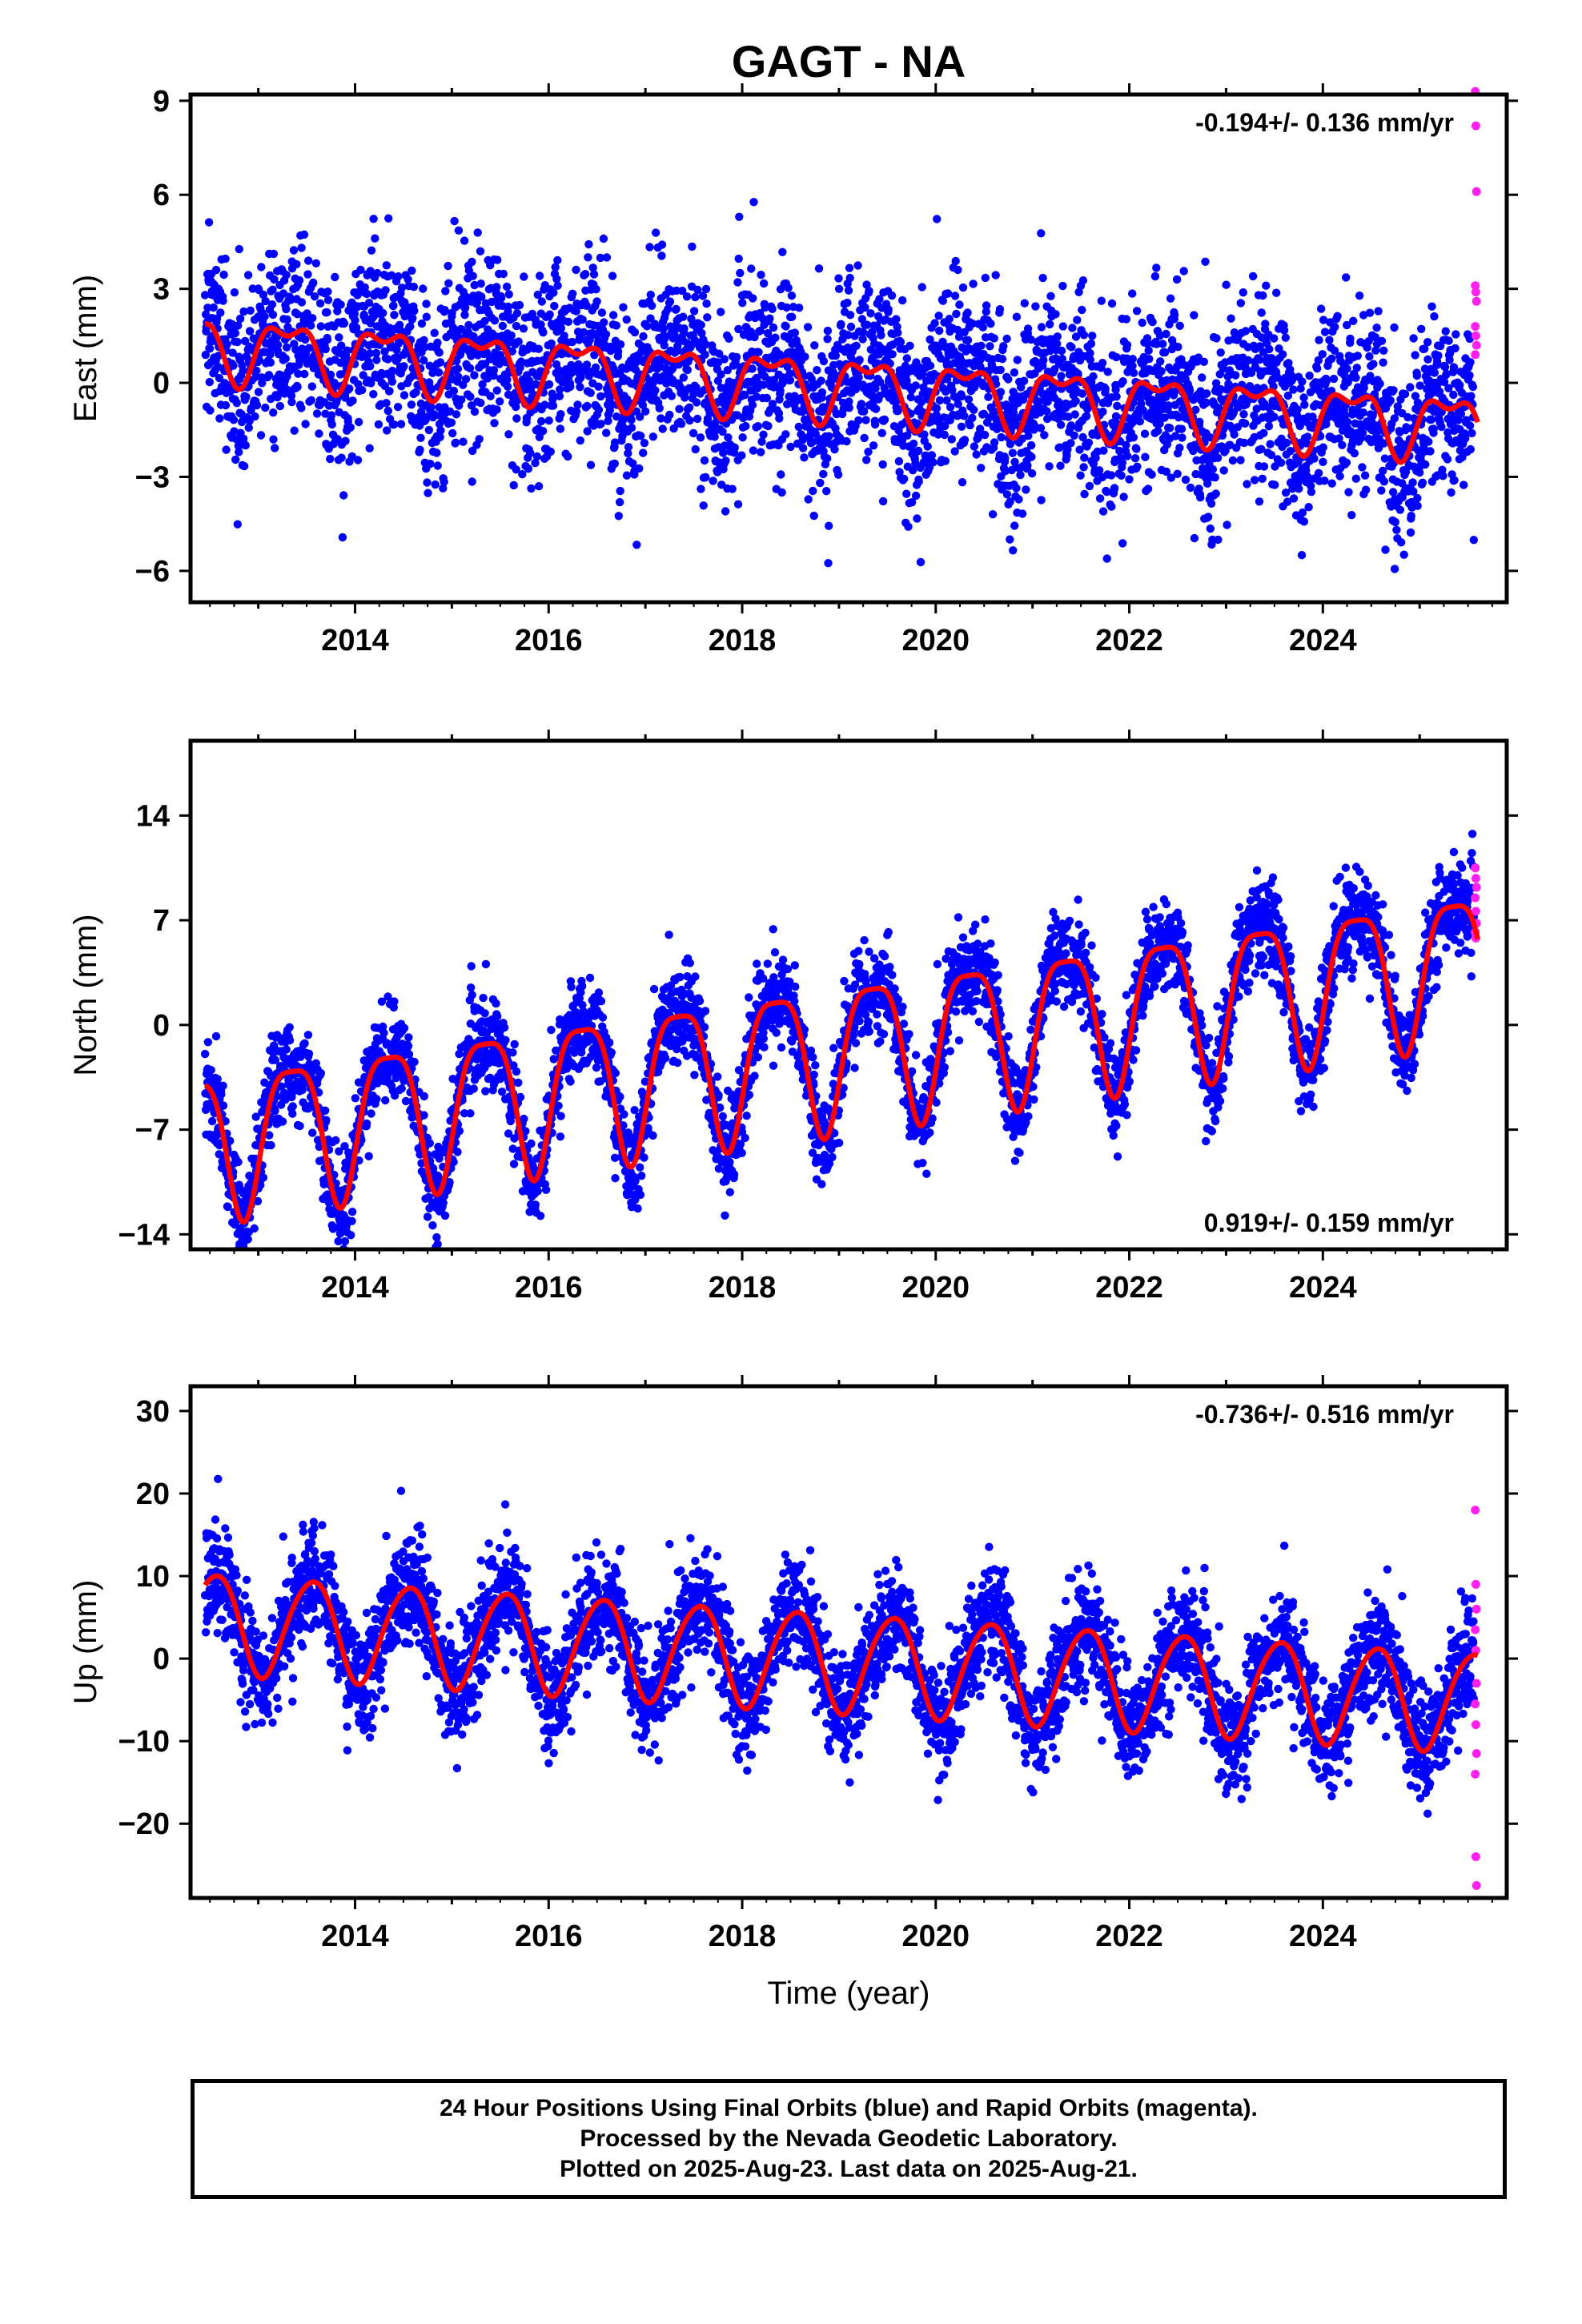  I want to click on rate-annotation: 0.919+/- 0.159 mm/yr, so click(1329, 1222).